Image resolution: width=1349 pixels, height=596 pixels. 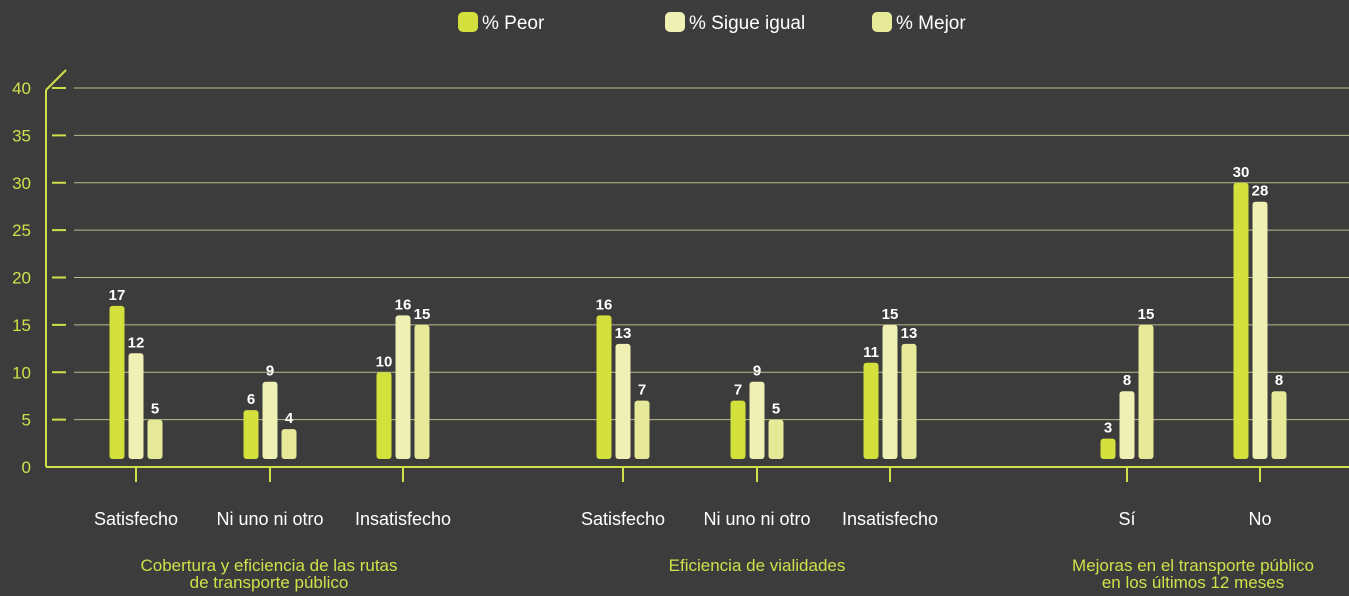 I want to click on group-label-2-line-1: en los últimos 12 meses, so click(x=1193, y=582).